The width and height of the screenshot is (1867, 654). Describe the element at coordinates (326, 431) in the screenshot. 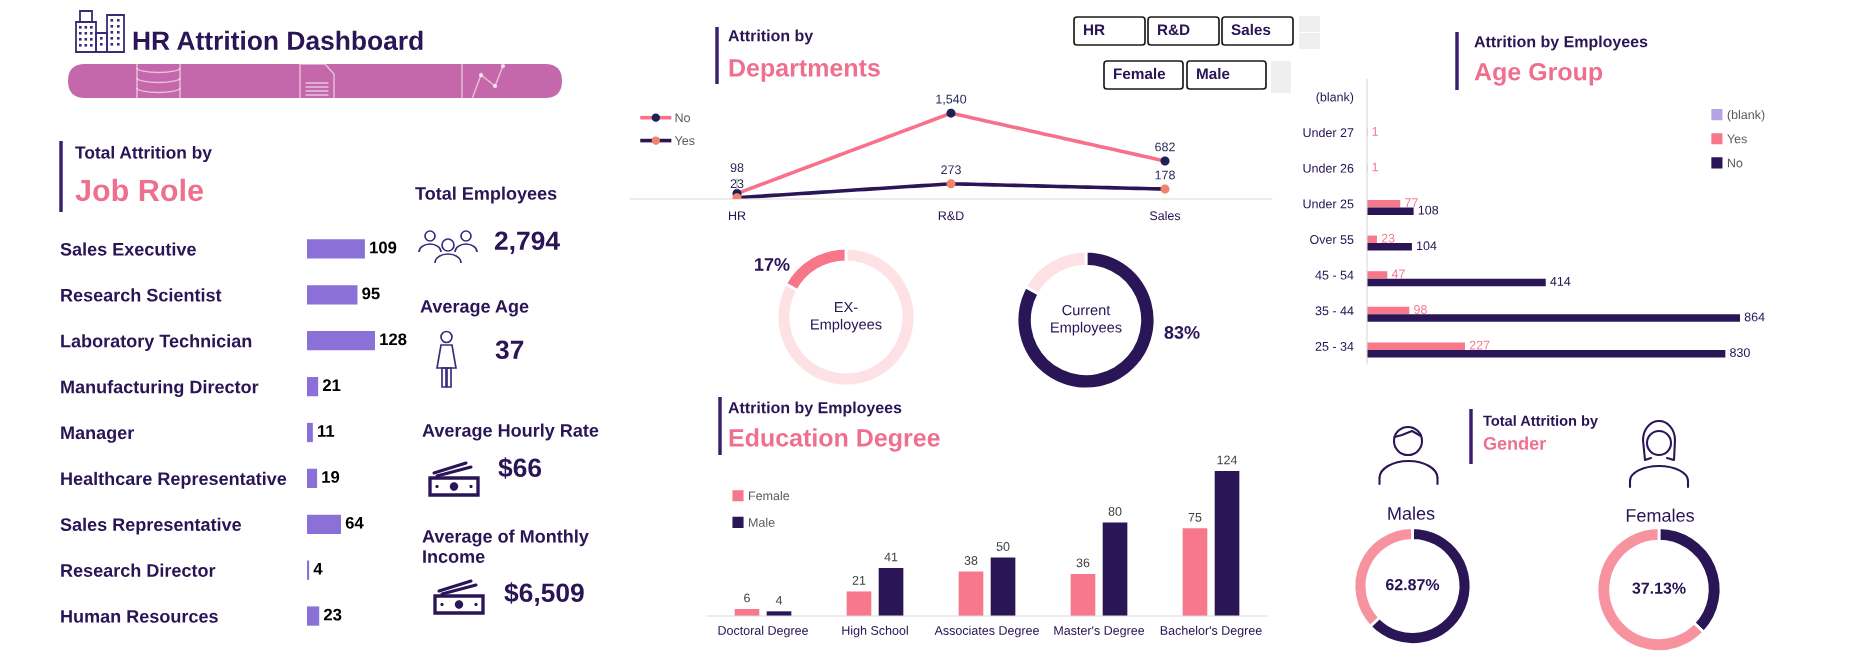

I see `data-label: 11` at that location.